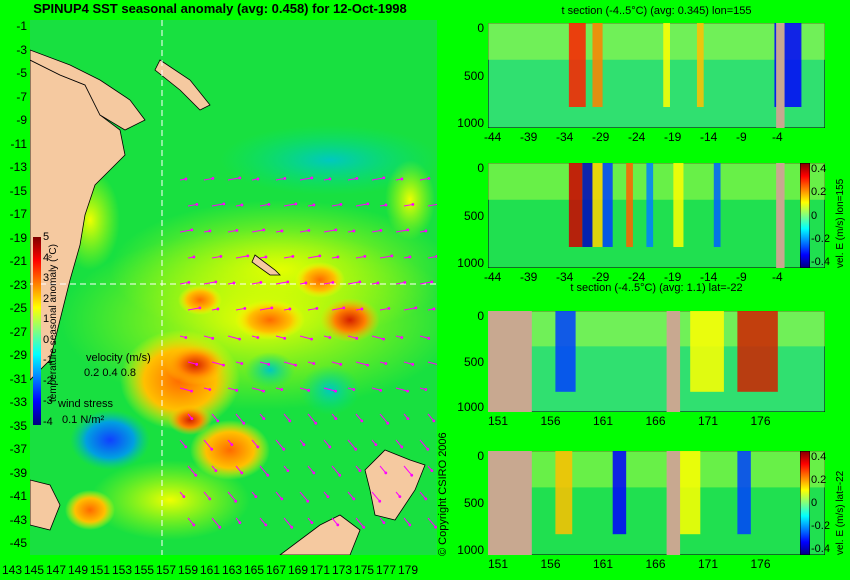 This screenshot has width=850, height=580. What do you see at coordinates (48, 421) in the screenshot?
I see `map-colorbar-tick: -4` at bounding box center [48, 421].